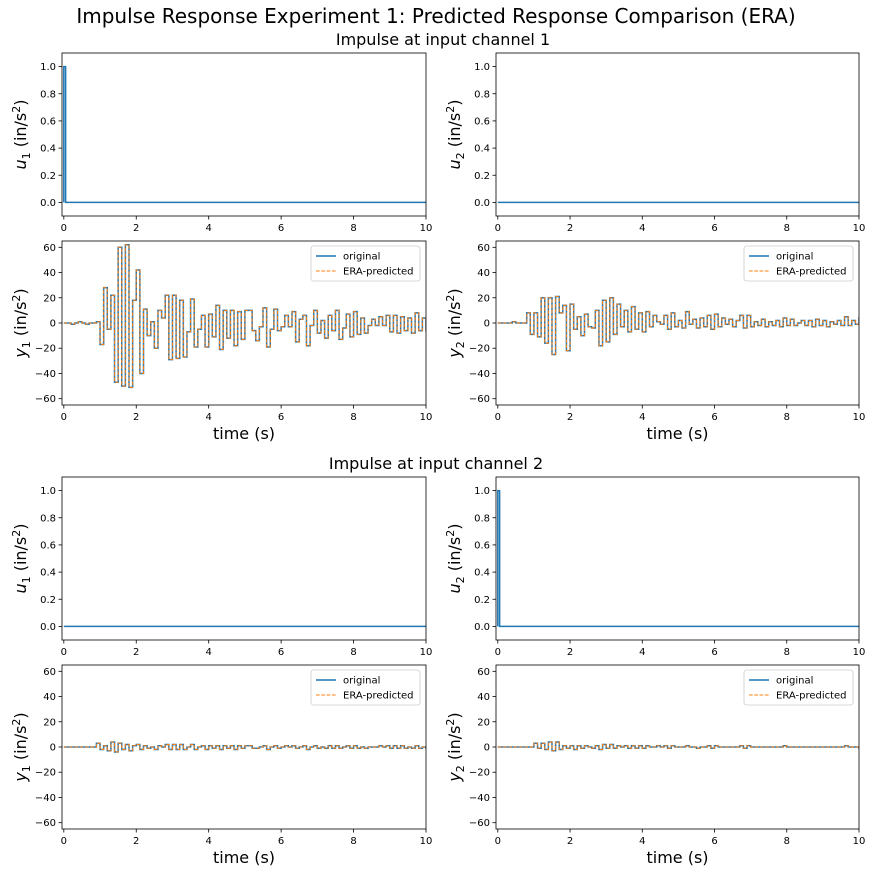  I want to click on y-axis-label: y1 (in/s2), so click(21, 323).